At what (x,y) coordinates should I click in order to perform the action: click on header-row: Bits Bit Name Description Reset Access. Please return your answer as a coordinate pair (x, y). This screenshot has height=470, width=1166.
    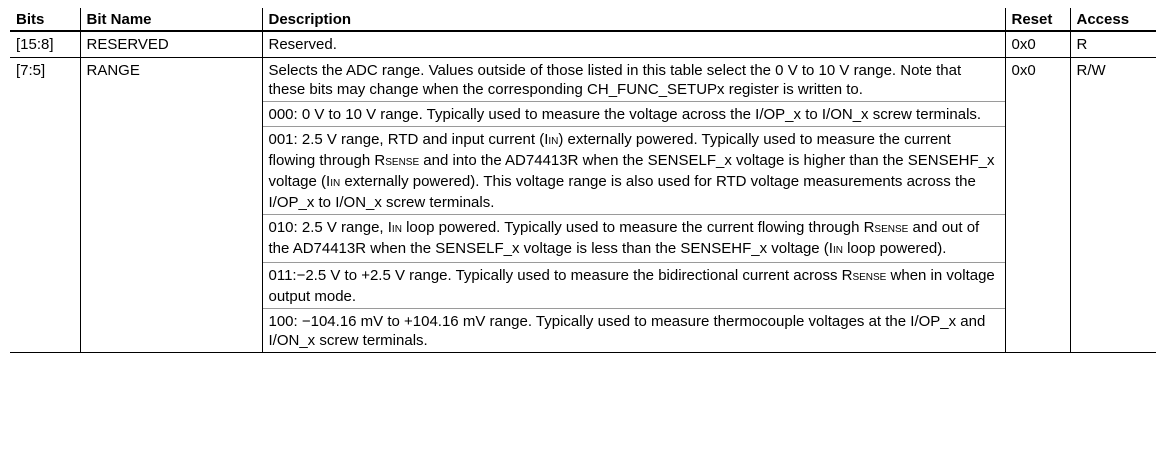
    Looking at the image, I should click on (583, 20).